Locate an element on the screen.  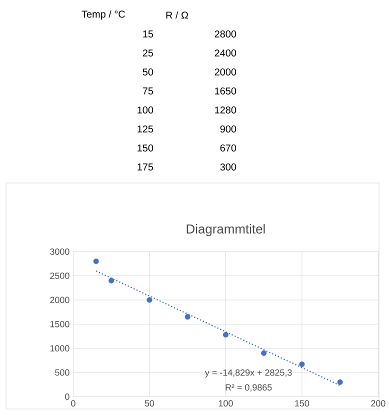
text: 150 is located at coordinates (146, 148).